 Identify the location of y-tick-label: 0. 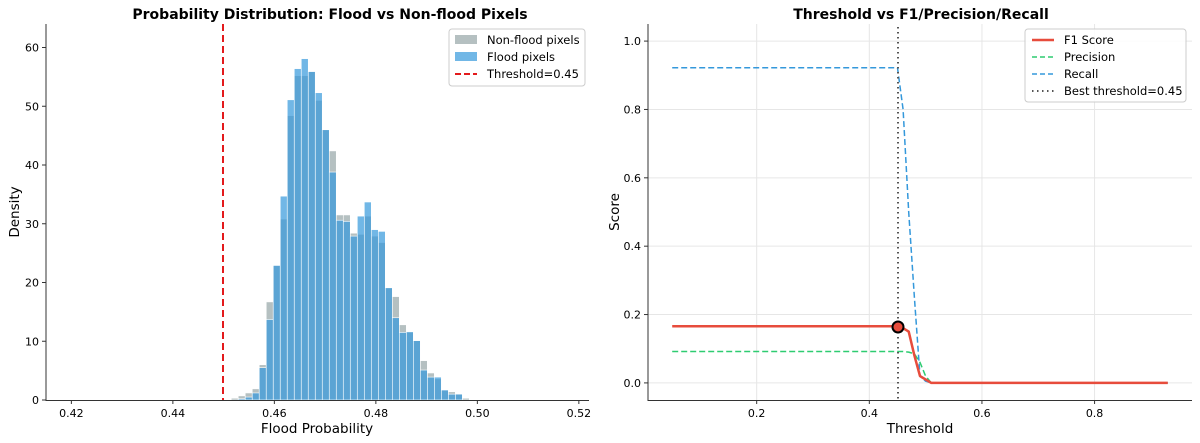
(35, 400).